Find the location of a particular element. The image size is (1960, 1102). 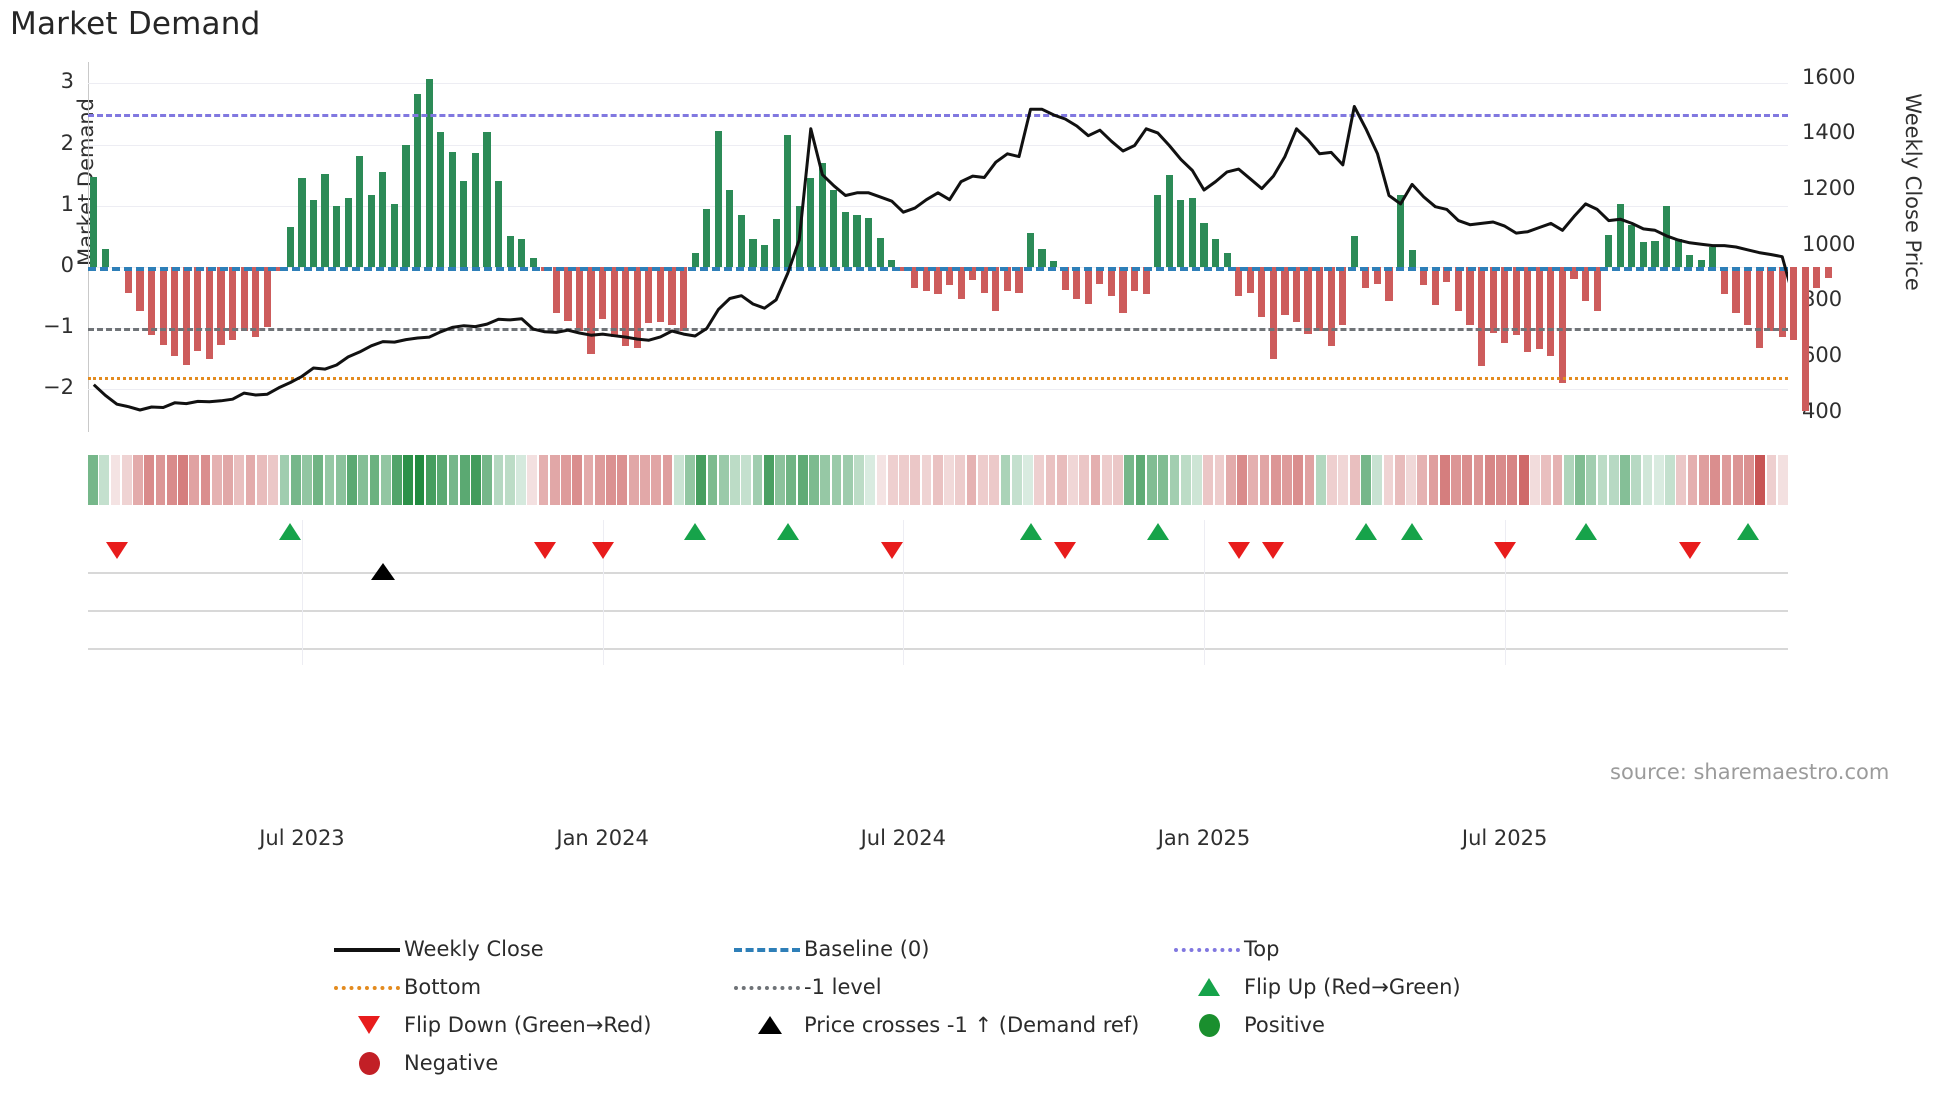

price-cross-marker is located at coordinates (382, 571).